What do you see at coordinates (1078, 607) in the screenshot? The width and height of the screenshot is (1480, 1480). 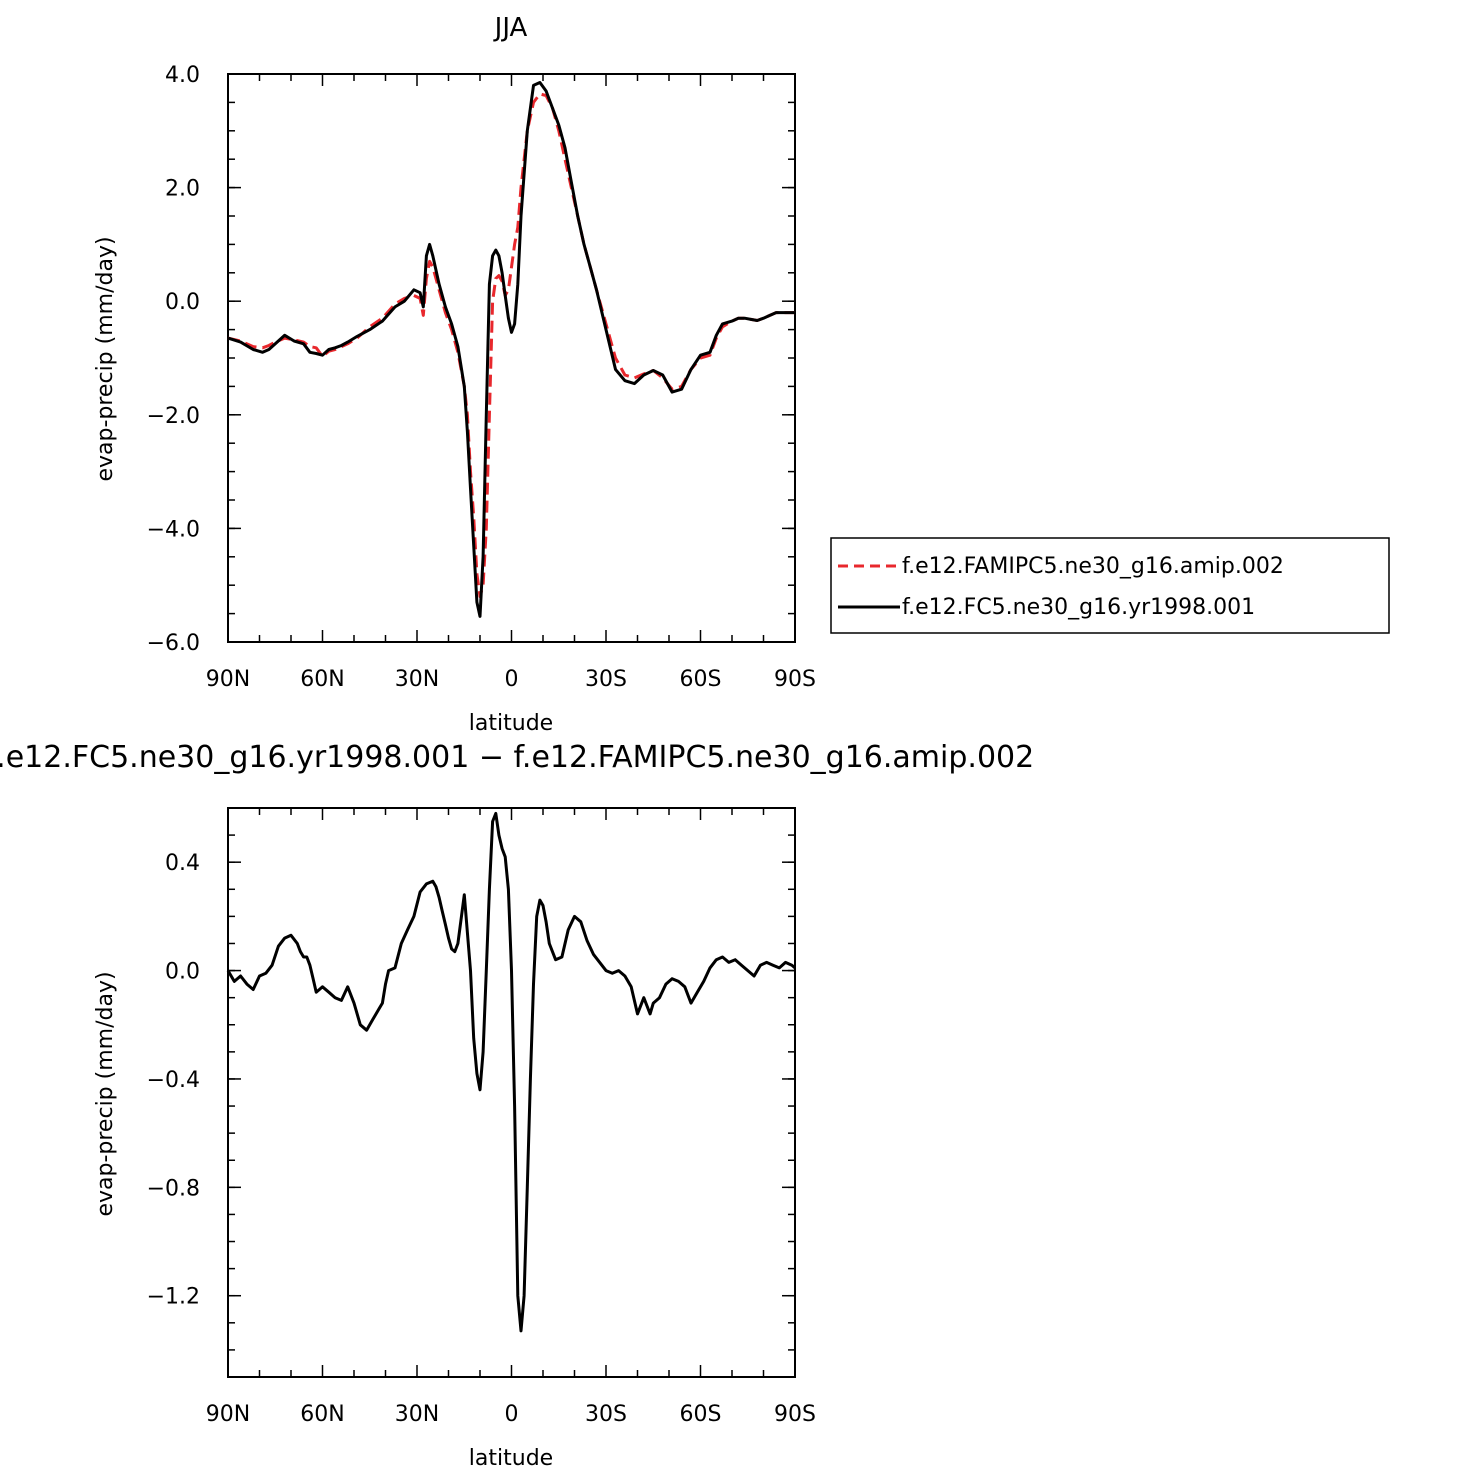 I see `legend-label-yr1998: f.e12.FC5.ne30_g16.yr1998.001` at bounding box center [1078, 607].